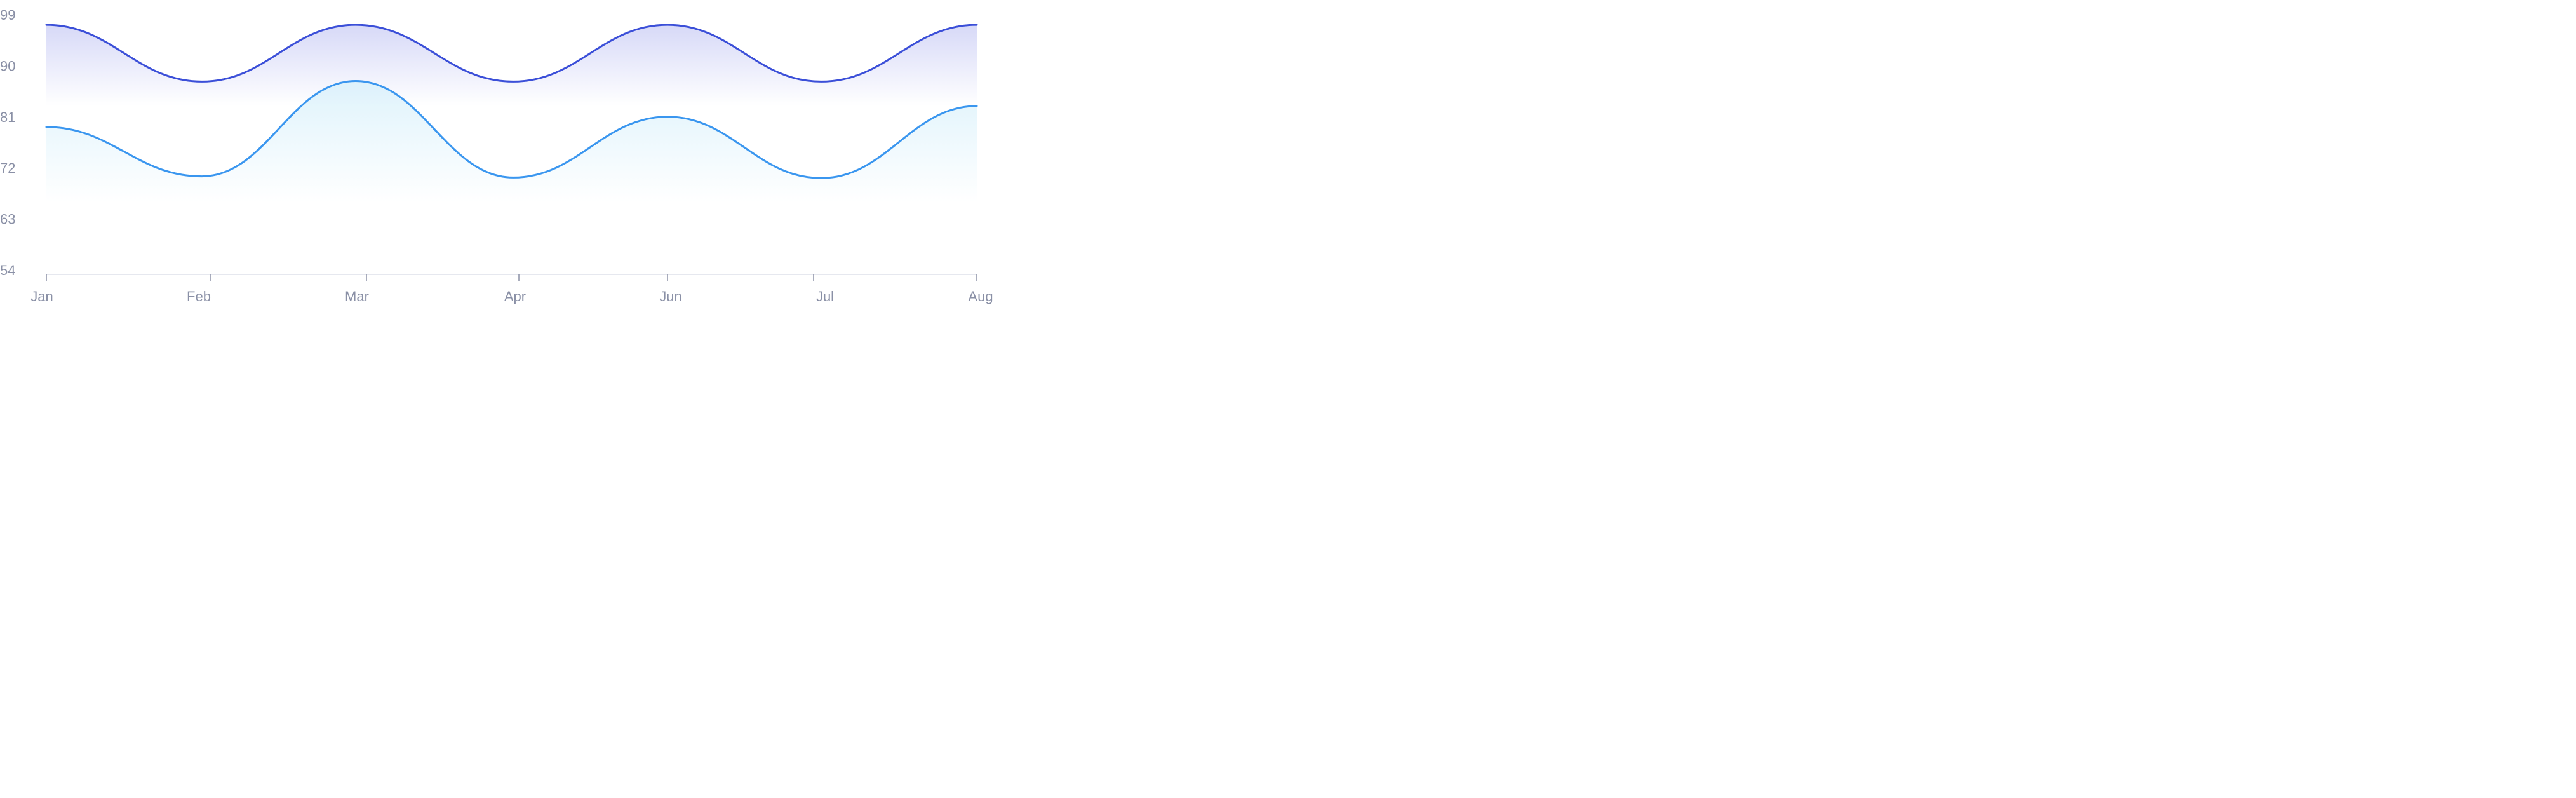  I want to click on series-2-area, so click(511, 142).